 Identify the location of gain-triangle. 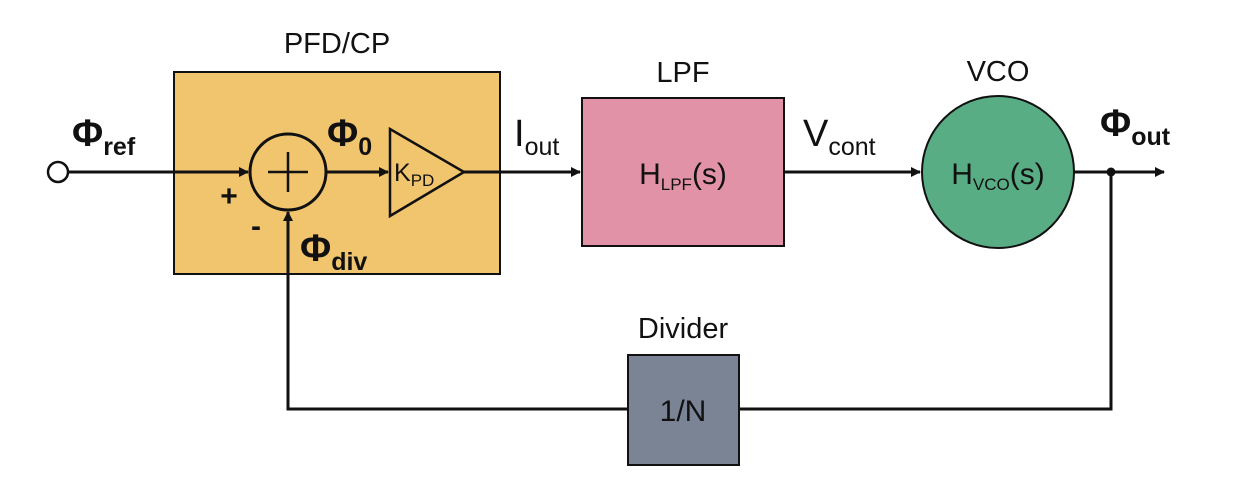
(427, 172).